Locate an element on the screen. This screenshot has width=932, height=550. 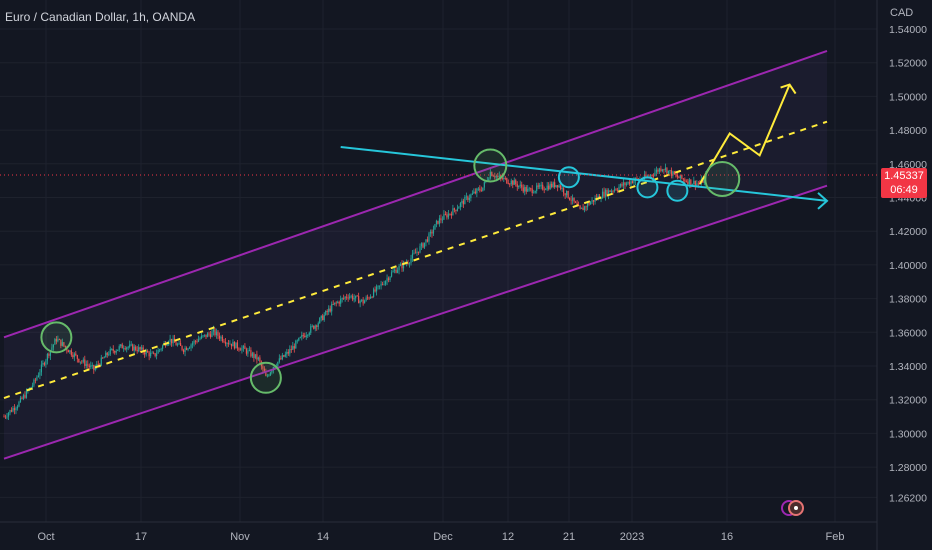
current-price: 1.45337 is located at coordinates (904, 176).